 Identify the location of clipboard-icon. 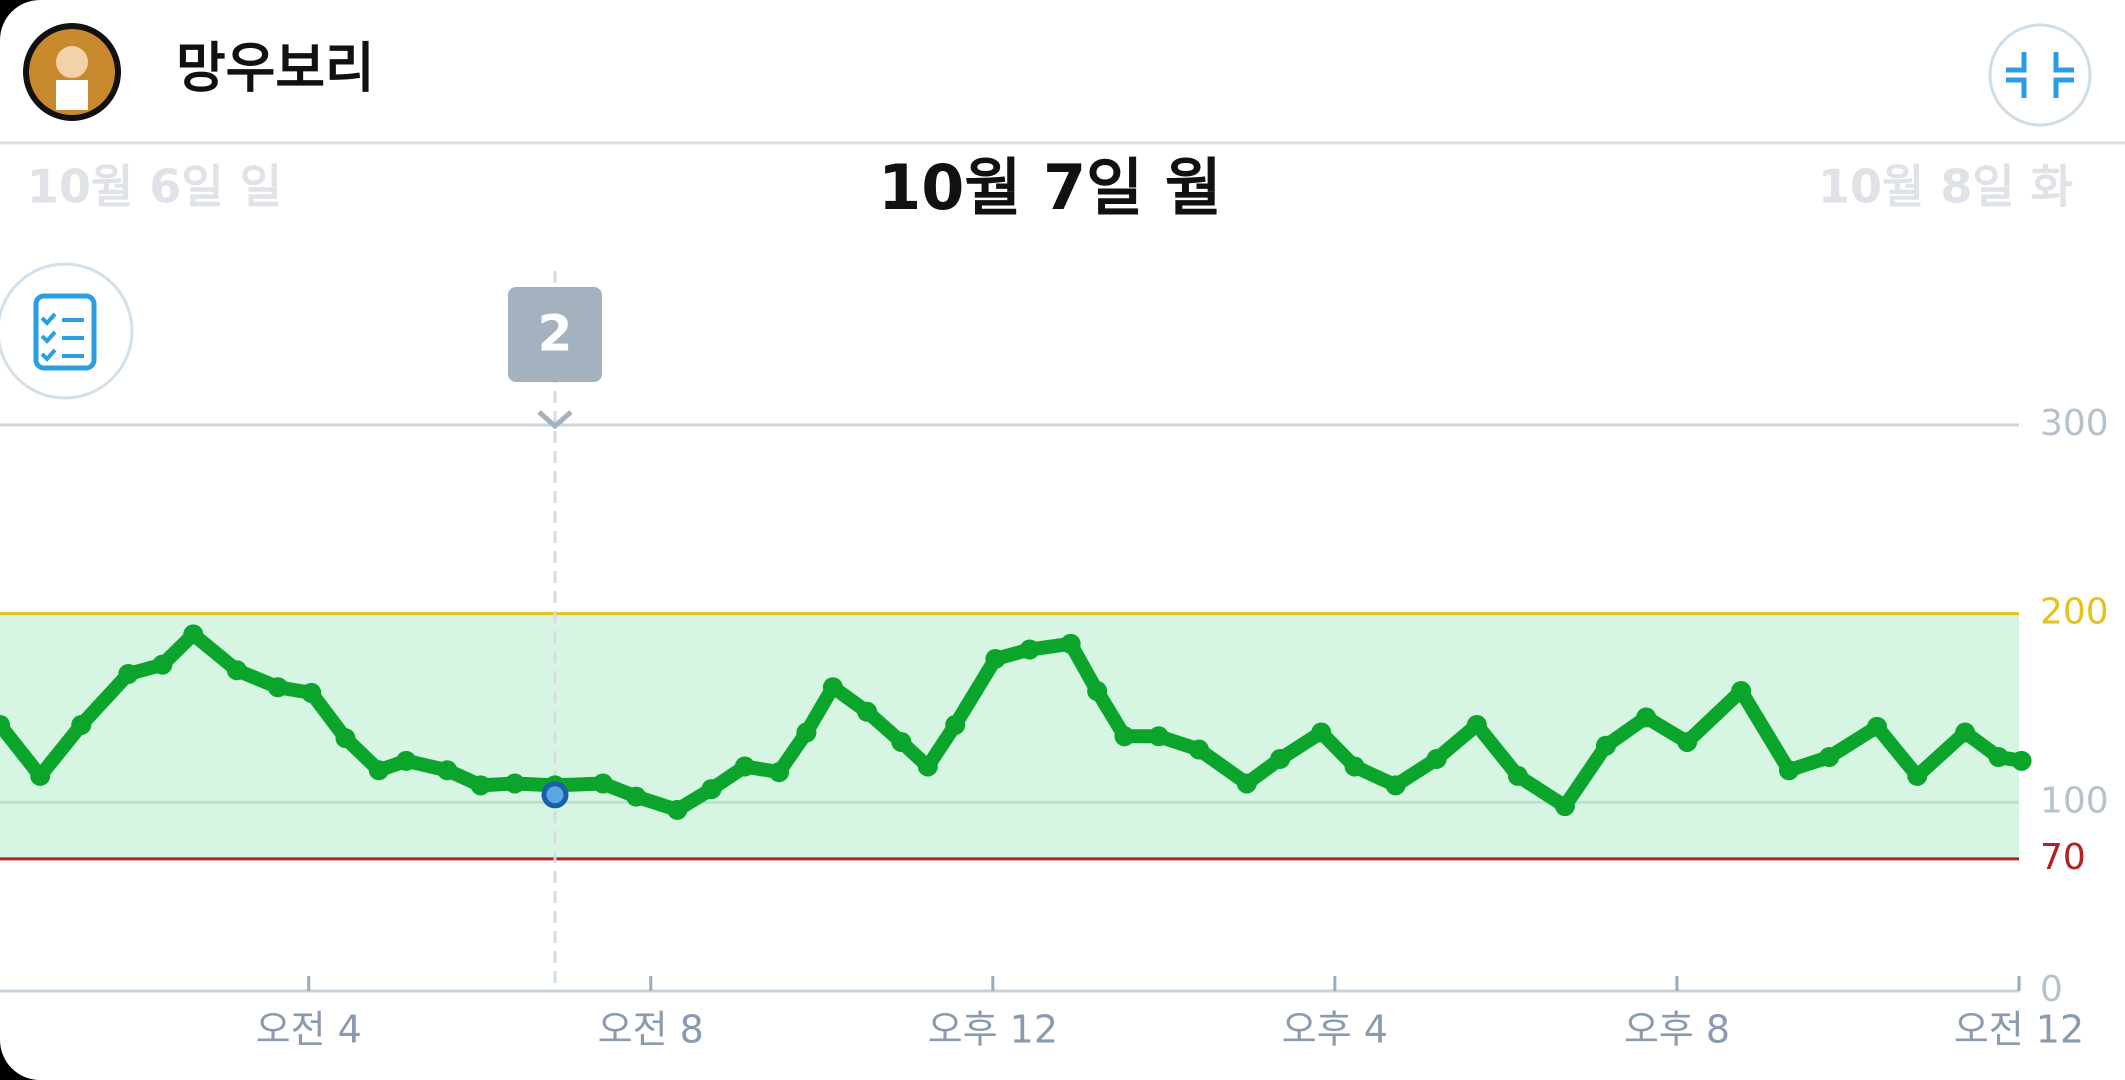
(65, 332).